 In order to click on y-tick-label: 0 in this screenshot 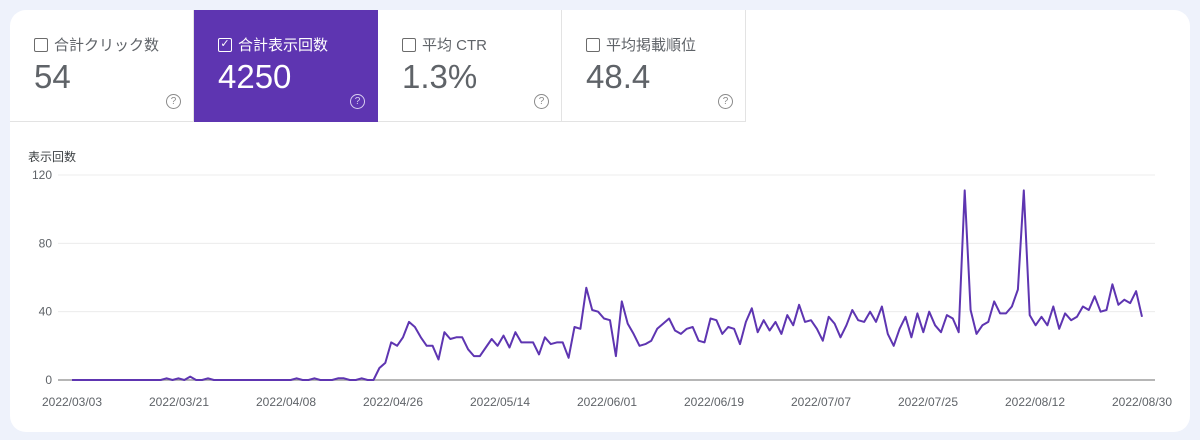, I will do `click(48, 380)`.